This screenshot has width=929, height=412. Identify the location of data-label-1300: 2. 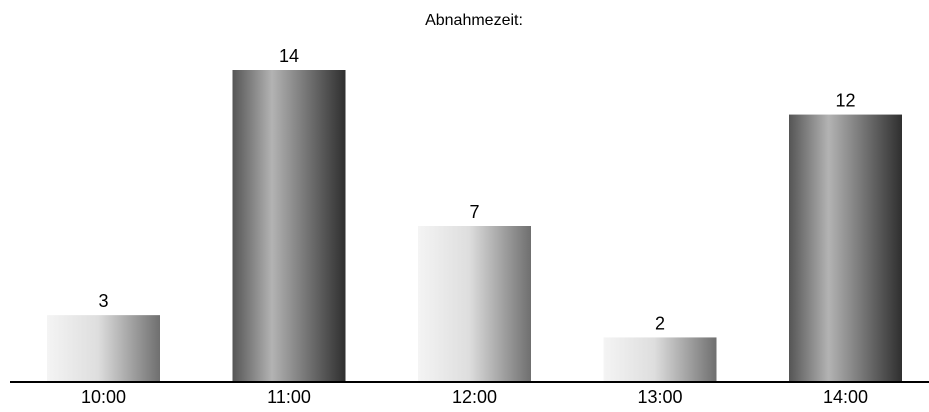
(660, 323).